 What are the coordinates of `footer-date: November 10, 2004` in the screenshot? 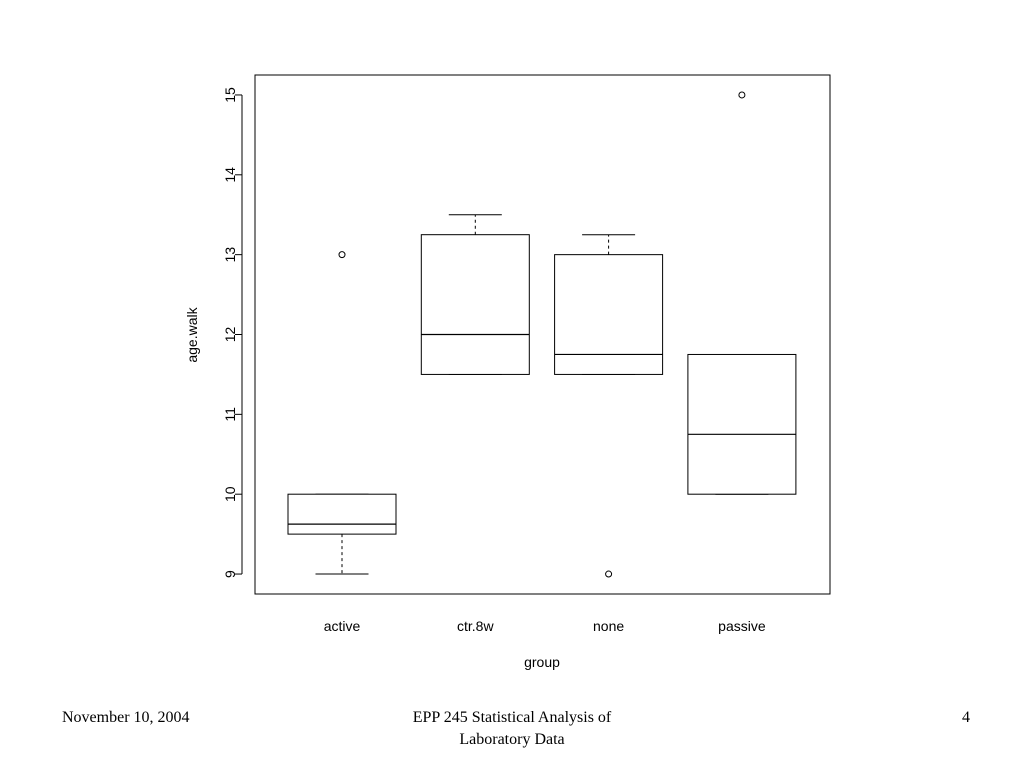 It's located at (126, 717).